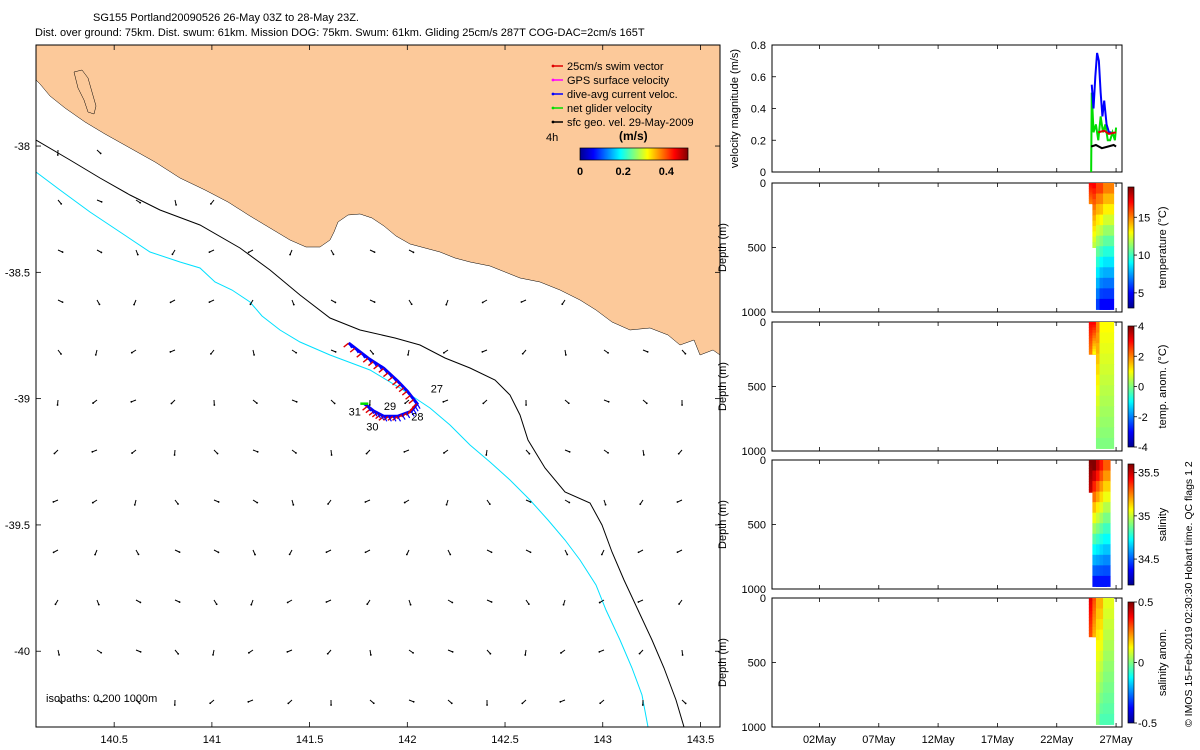 The width and height of the screenshot is (1200, 750). I want to click on map-colorbar-tick-label: 0.4, so click(667, 172).